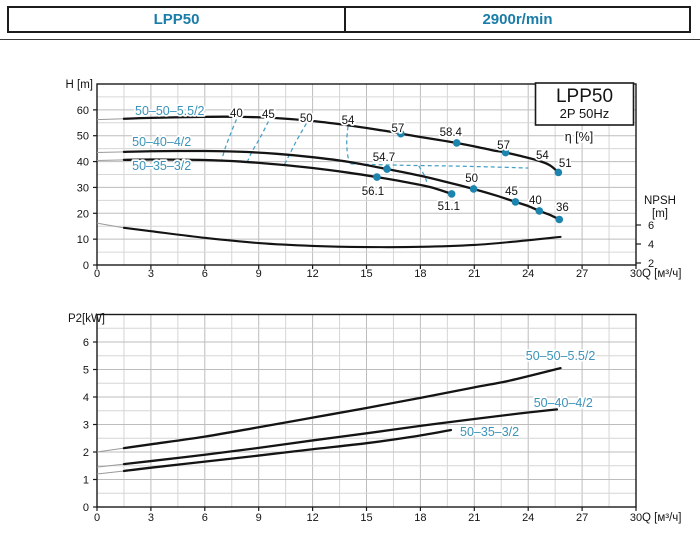 The width and height of the screenshot is (700, 535). What do you see at coordinates (83, 214) in the screenshot?
I see `y-tick-label: 20` at bounding box center [83, 214].